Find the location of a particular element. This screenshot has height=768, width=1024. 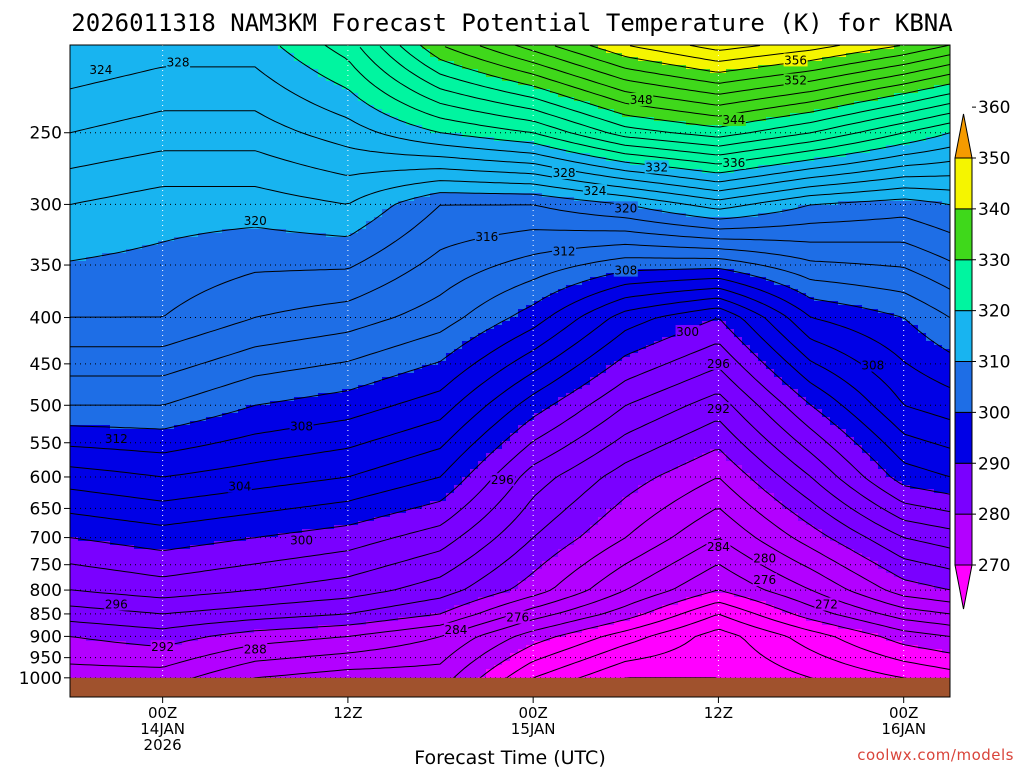

colorbar: 270 280 290 300 310 320 330 340 350 360 is located at coordinates (982, 354).